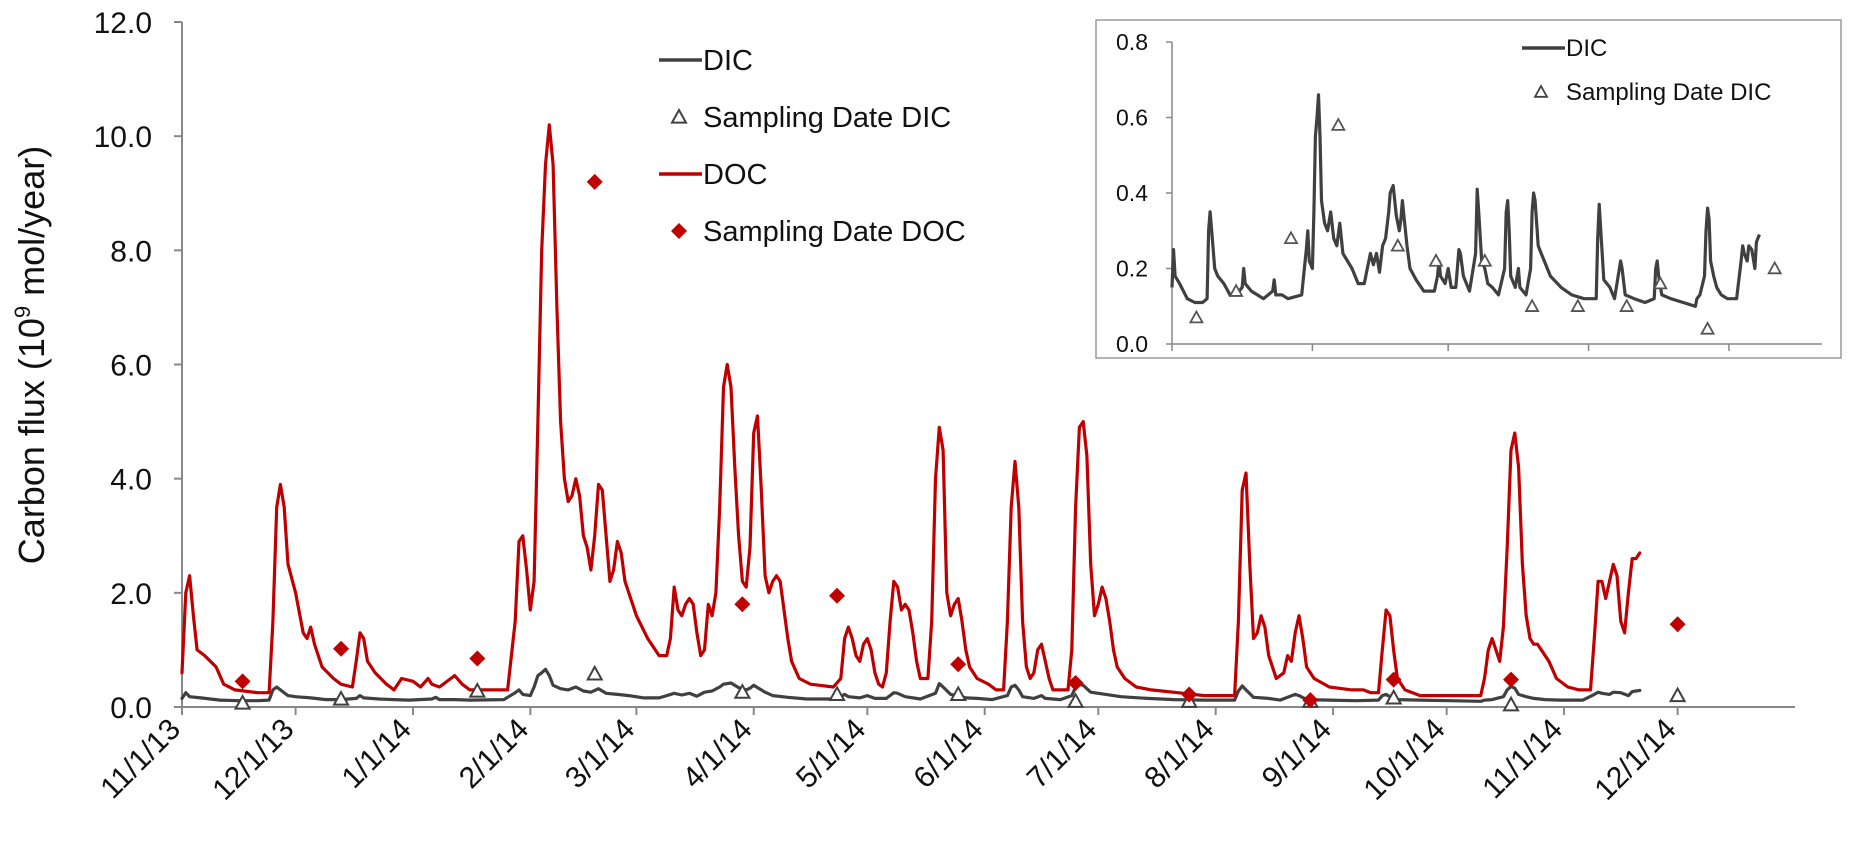  What do you see at coordinates (812, 146) in the screenshot?
I see `main-legend: DIC Sampling Date DIC DOC Sampling Date DOC` at bounding box center [812, 146].